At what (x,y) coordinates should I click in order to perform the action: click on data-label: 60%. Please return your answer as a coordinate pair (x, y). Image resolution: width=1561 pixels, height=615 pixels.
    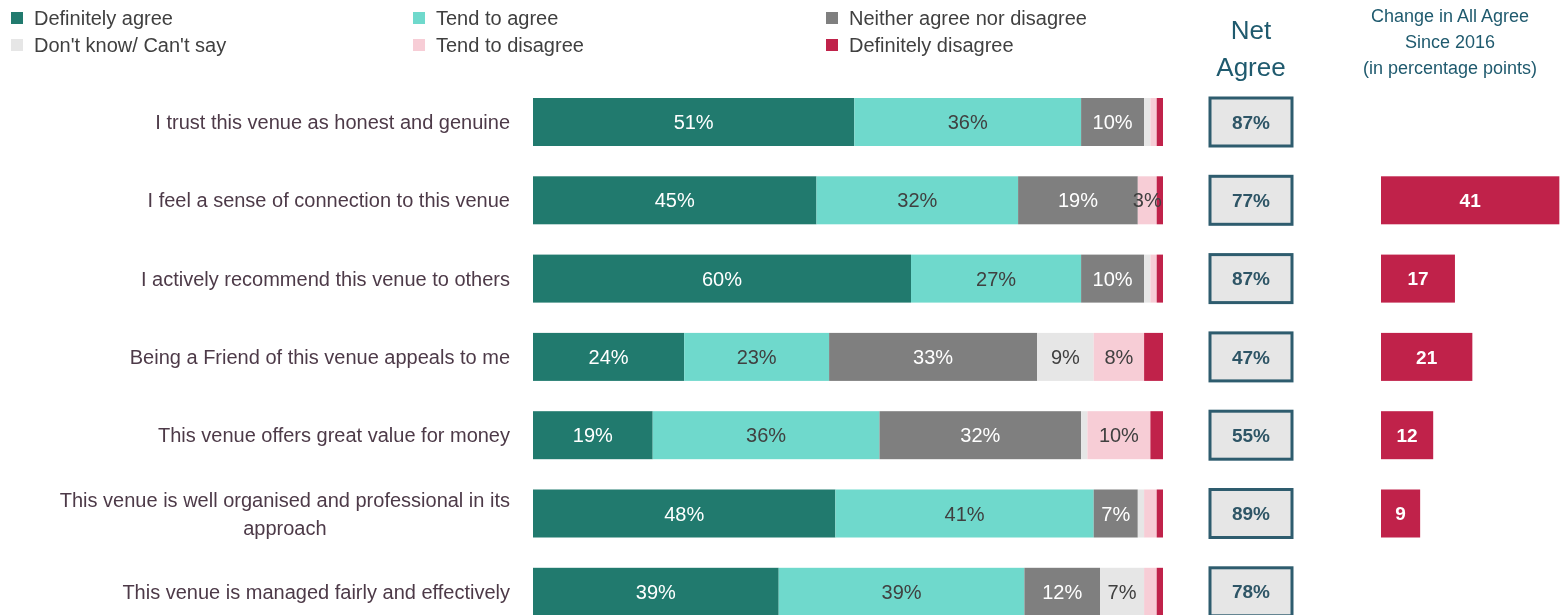
    Looking at the image, I should click on (722, 278).